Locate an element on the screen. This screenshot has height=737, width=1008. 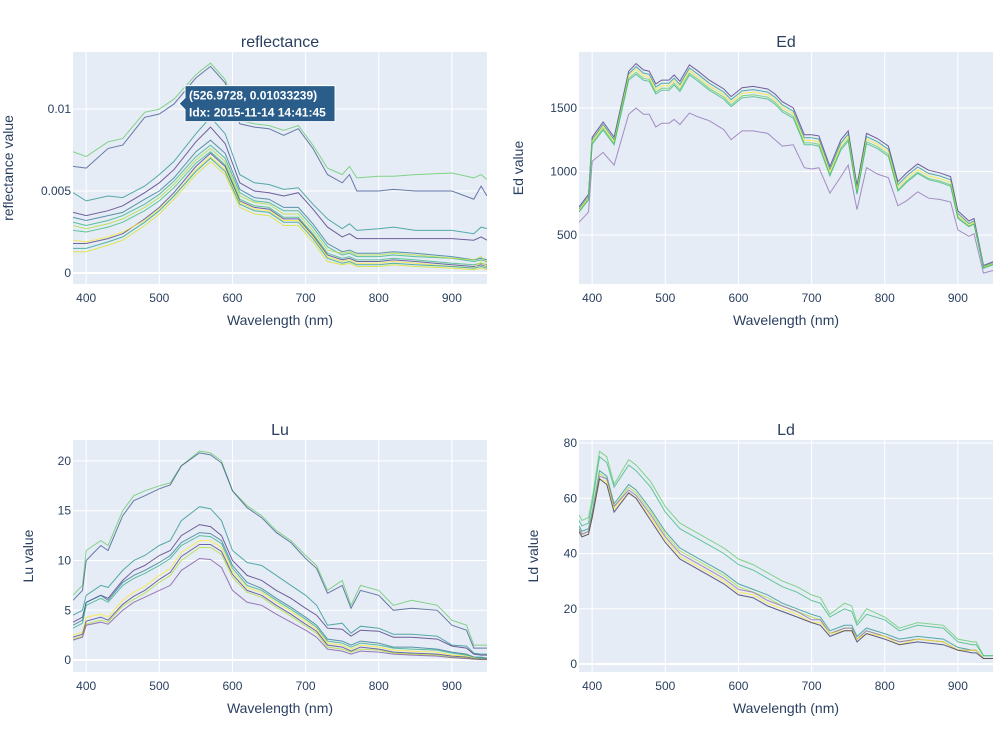
y-tick-labels: 0 0.005 0.01 is located at coordinates (56, 191).